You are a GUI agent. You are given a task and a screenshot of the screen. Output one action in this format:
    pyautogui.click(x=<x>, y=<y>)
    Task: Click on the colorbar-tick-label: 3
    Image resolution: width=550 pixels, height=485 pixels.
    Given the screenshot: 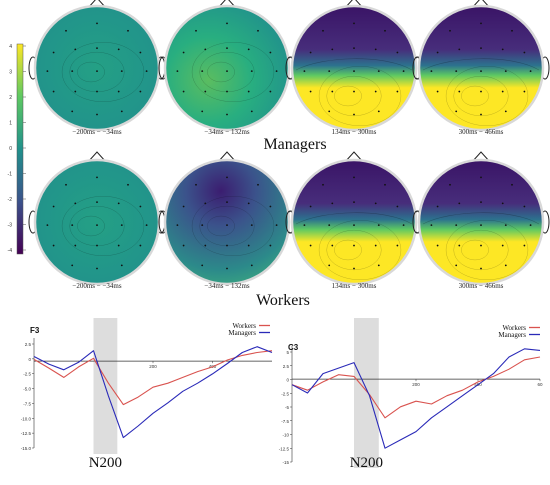 What is the action you would take?
    pyautogui.click(x=10, y=73)
    